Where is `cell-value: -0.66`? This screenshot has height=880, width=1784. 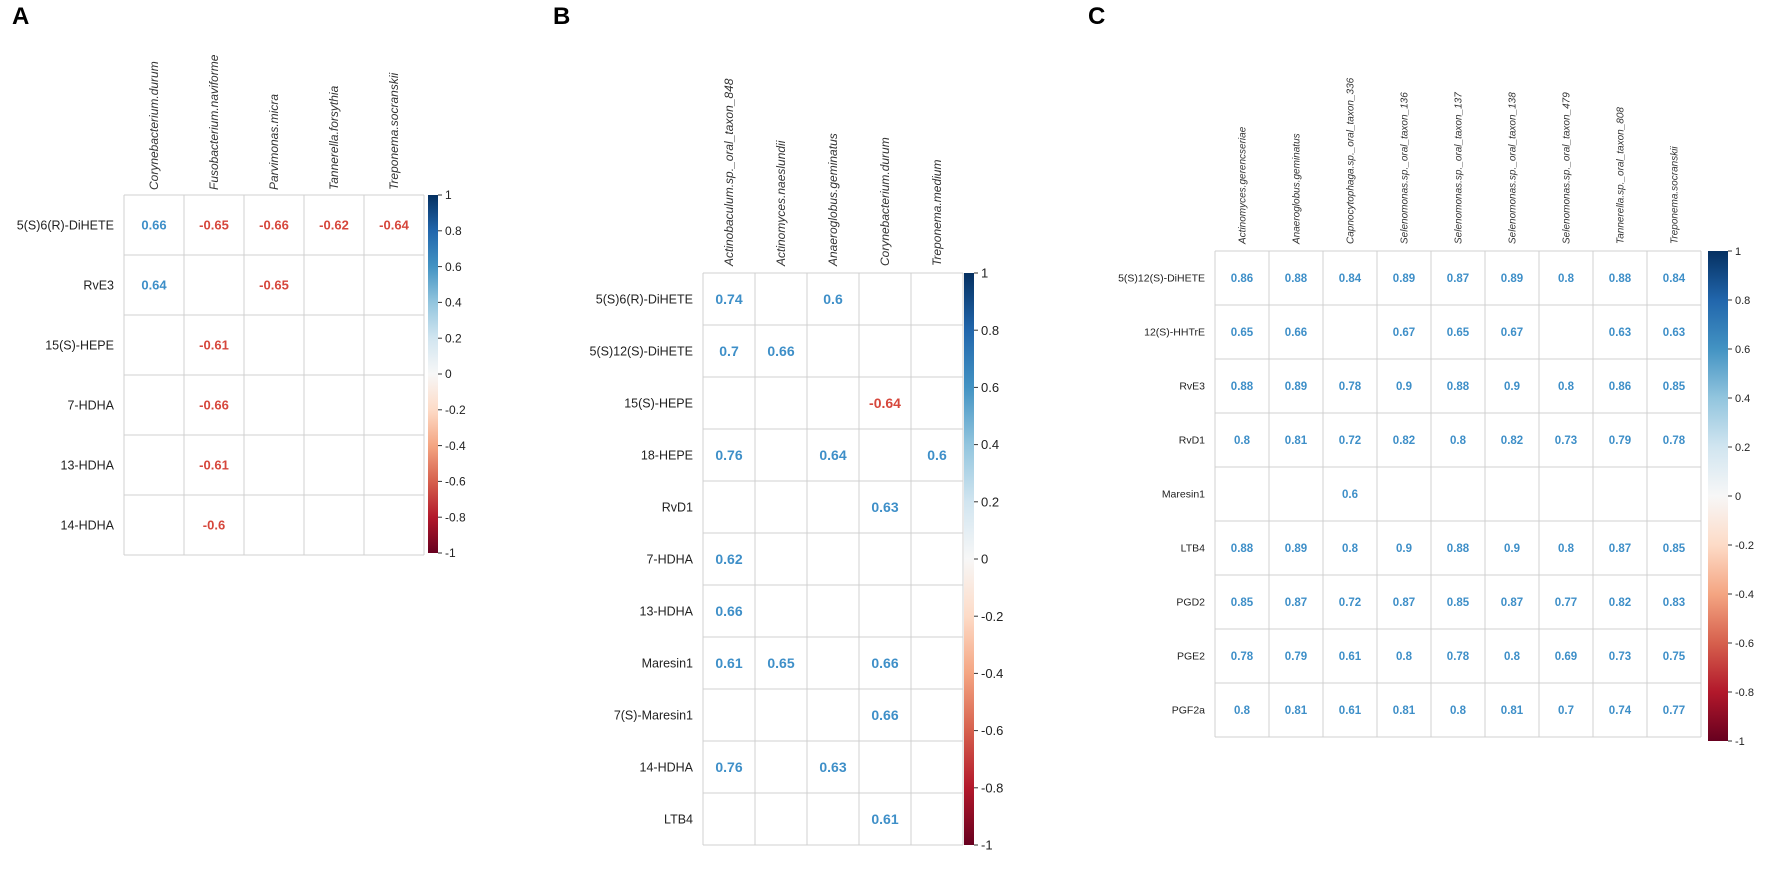 cell-value: -0.66 is located at coordinates (214, 405).